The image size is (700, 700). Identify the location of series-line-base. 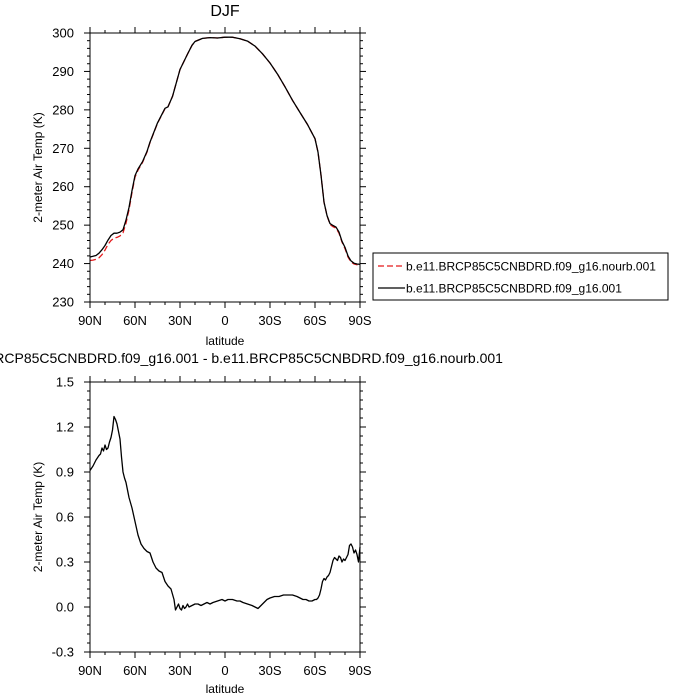
(225, 150).